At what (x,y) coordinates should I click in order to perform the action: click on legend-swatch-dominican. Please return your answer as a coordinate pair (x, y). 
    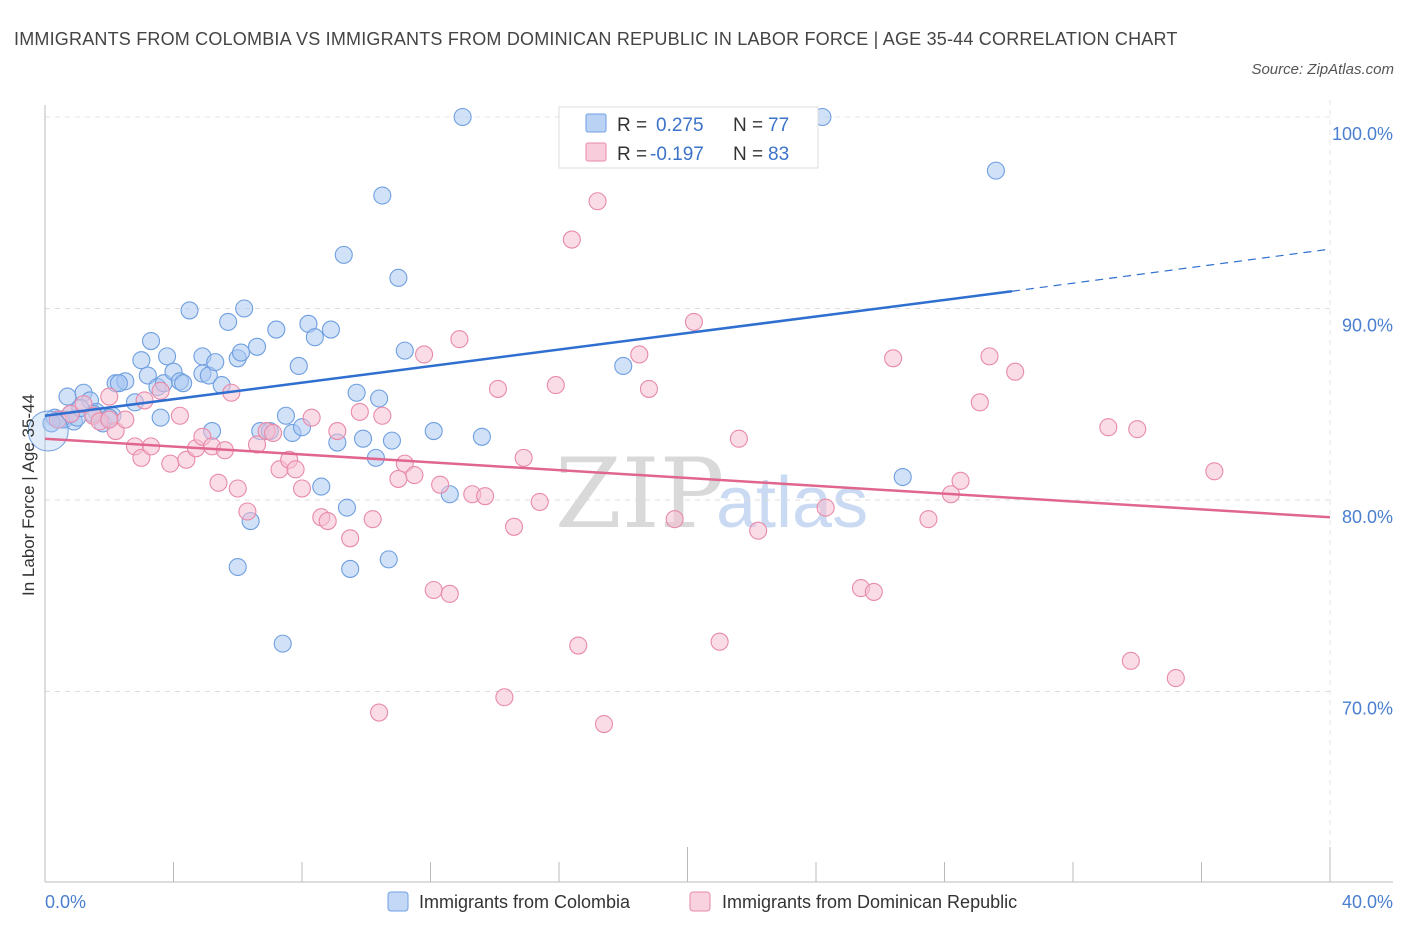
    Looking at the image, I should click on (596, 152).